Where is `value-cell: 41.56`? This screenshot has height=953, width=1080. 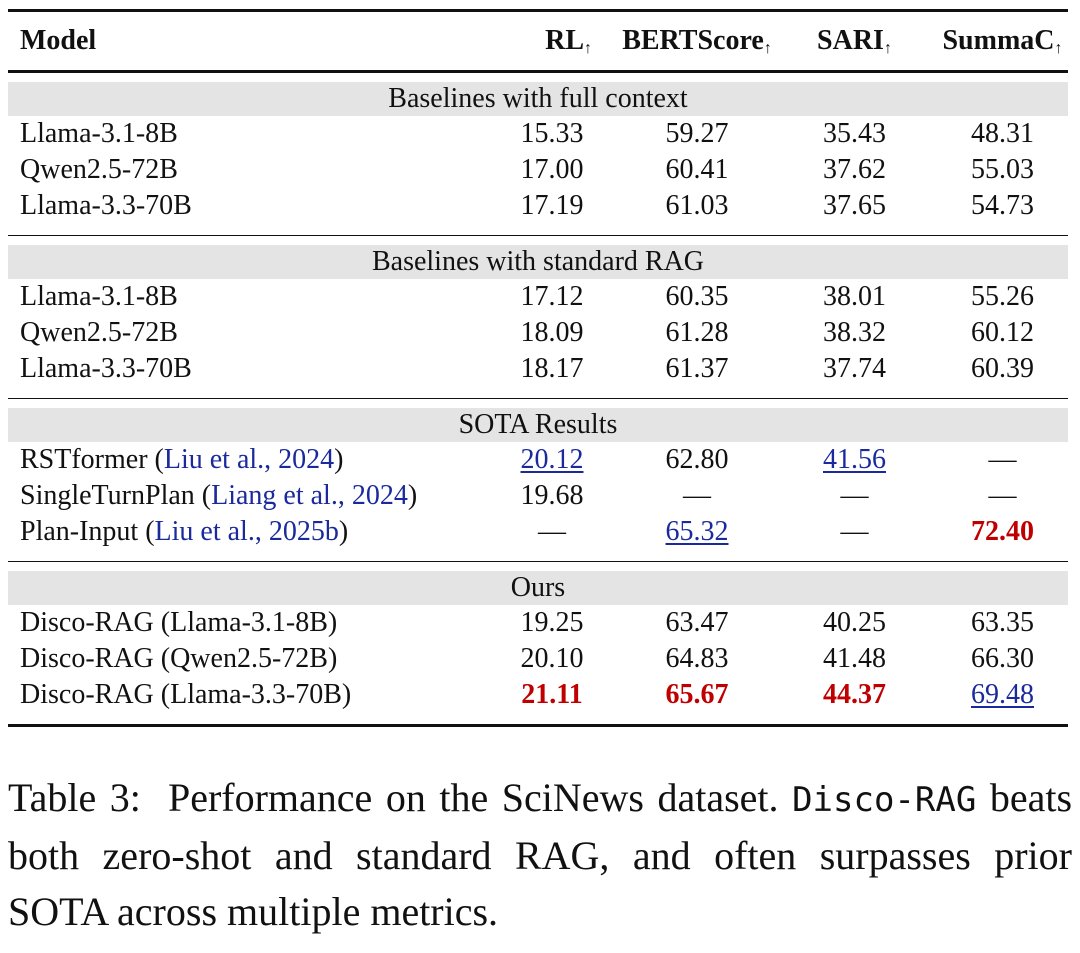 value-cell: 41.56 is located at coordinates (854, 460).